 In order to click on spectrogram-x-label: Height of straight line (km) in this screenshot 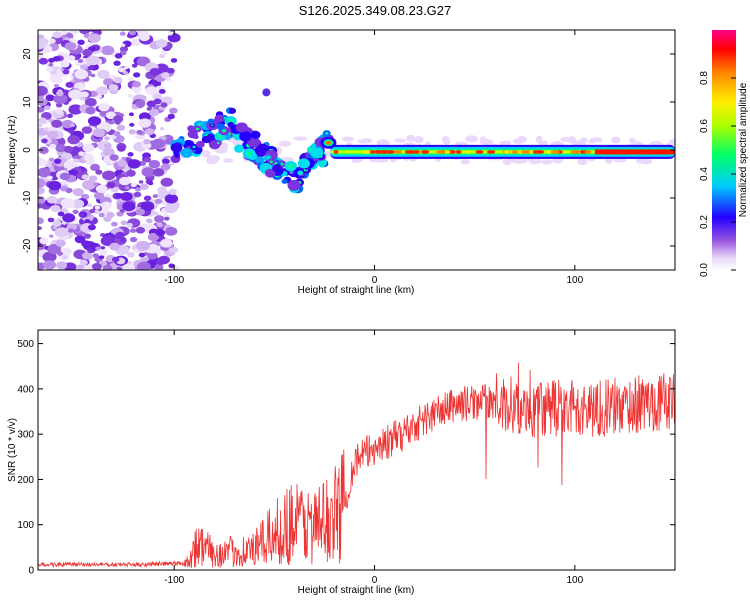, I will do `click(356, 290)`.